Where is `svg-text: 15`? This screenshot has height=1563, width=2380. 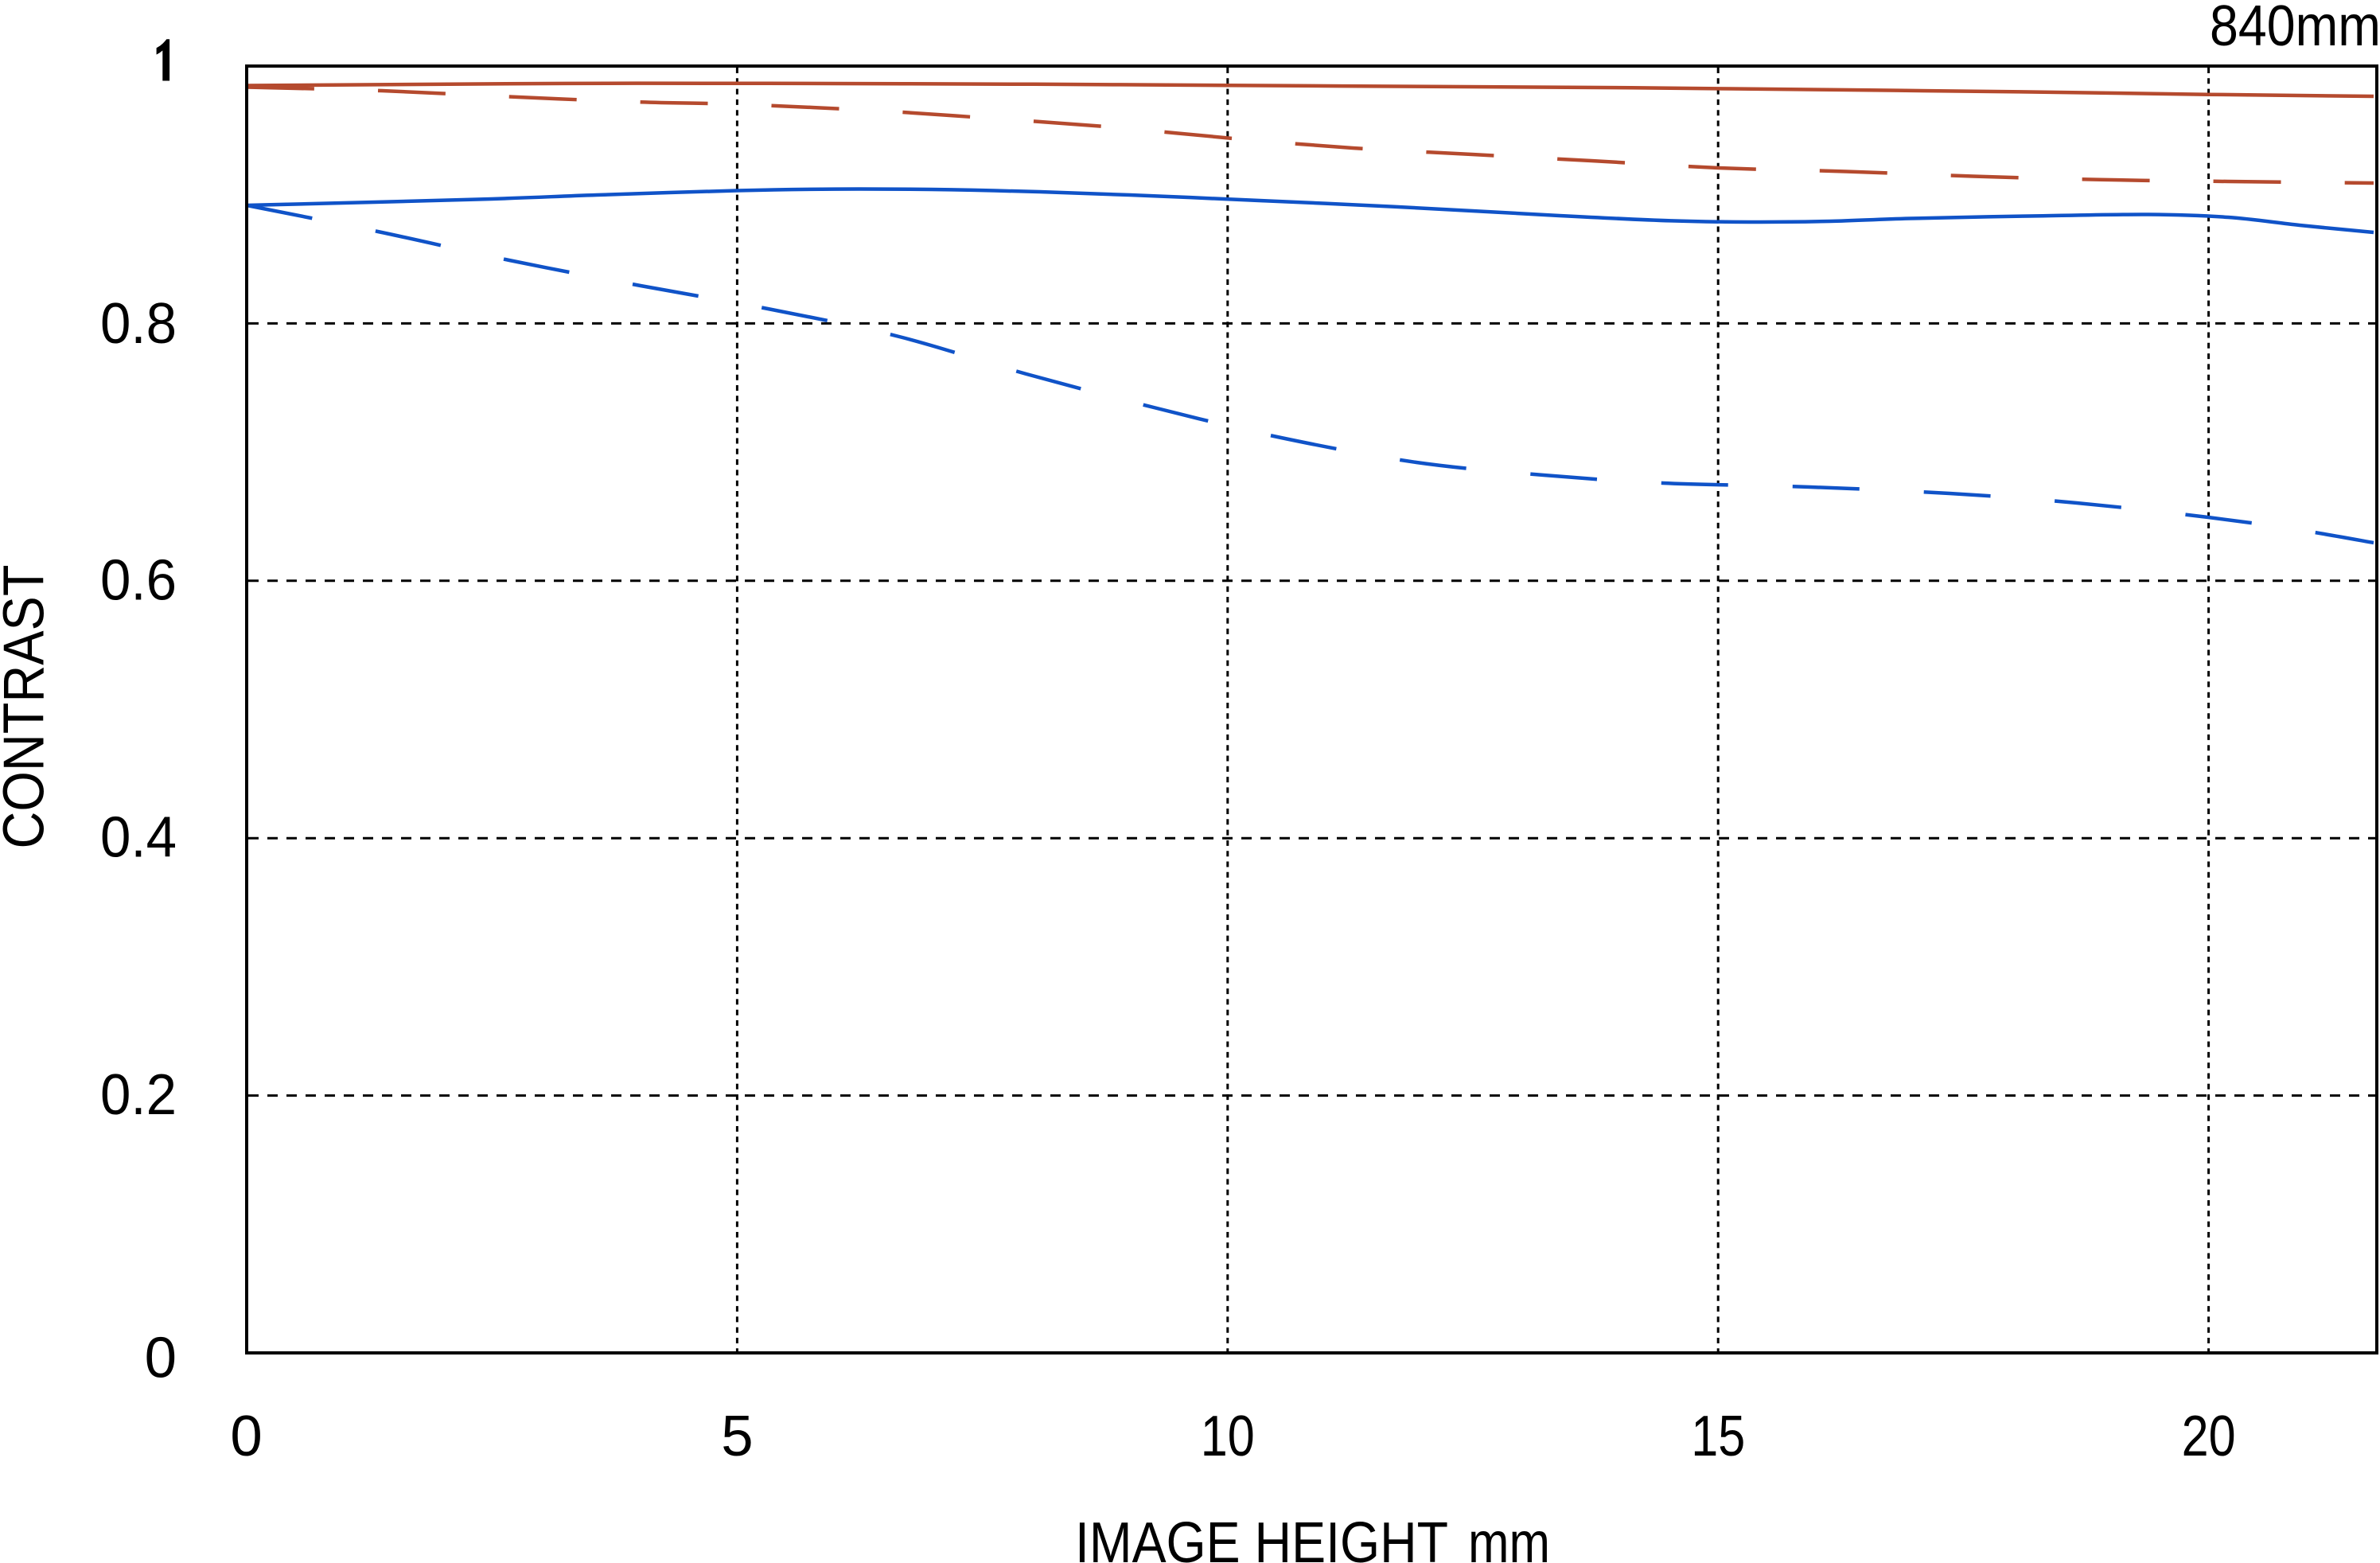 svg-text: 15 is located at coordinates (1718, 1436).